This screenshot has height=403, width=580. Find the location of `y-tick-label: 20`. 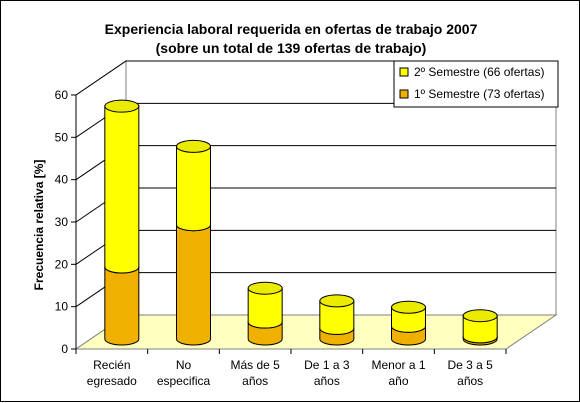

y-tick-label: 20 is located at coordinates (62, 264).